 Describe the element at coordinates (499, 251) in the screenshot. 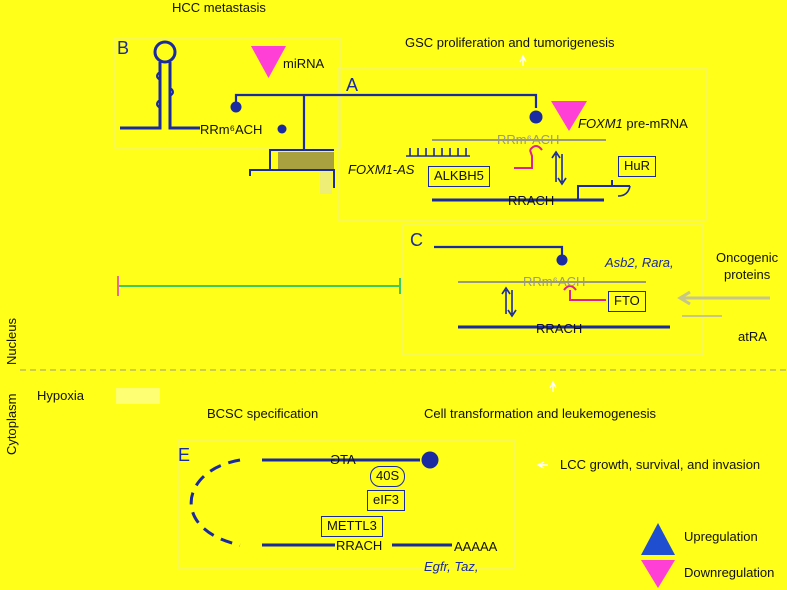

I see `connector-c` at that location.